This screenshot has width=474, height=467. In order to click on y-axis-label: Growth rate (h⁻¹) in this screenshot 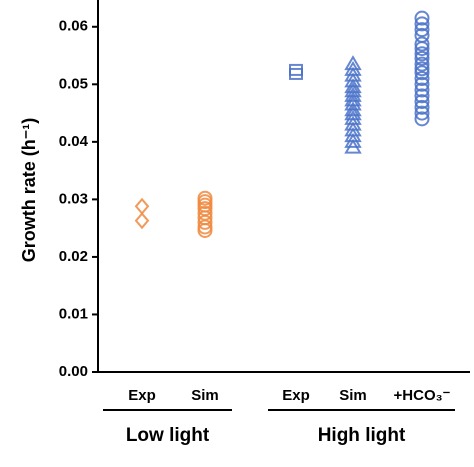, I will do `click(29, 190)`.